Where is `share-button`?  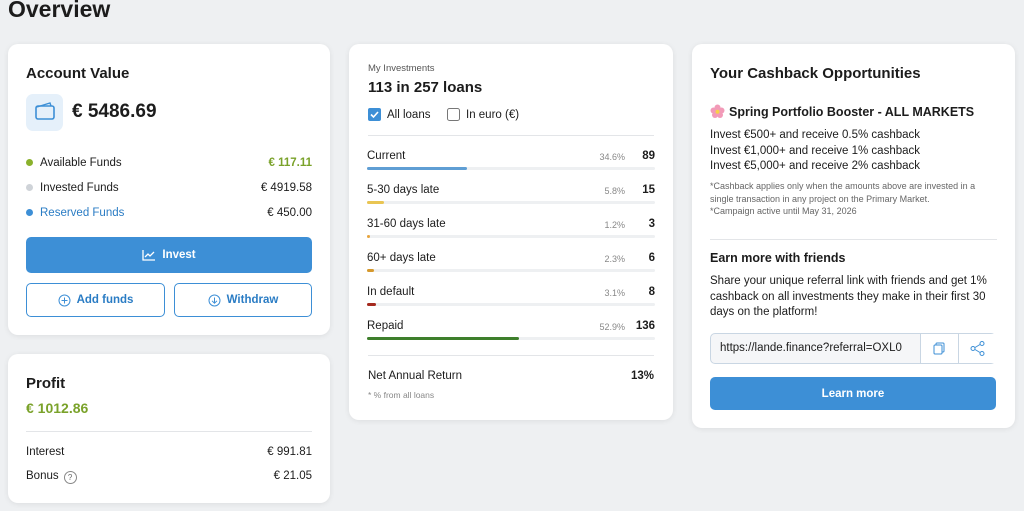
share-button is located at coordinates (977, 348).